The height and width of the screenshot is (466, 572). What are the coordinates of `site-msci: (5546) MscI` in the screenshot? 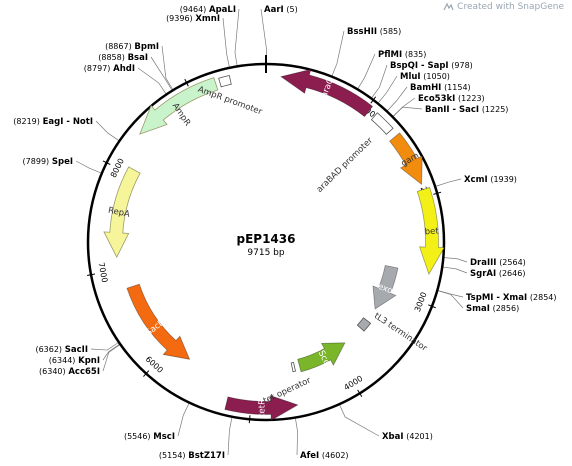 It's located at (149, 437).